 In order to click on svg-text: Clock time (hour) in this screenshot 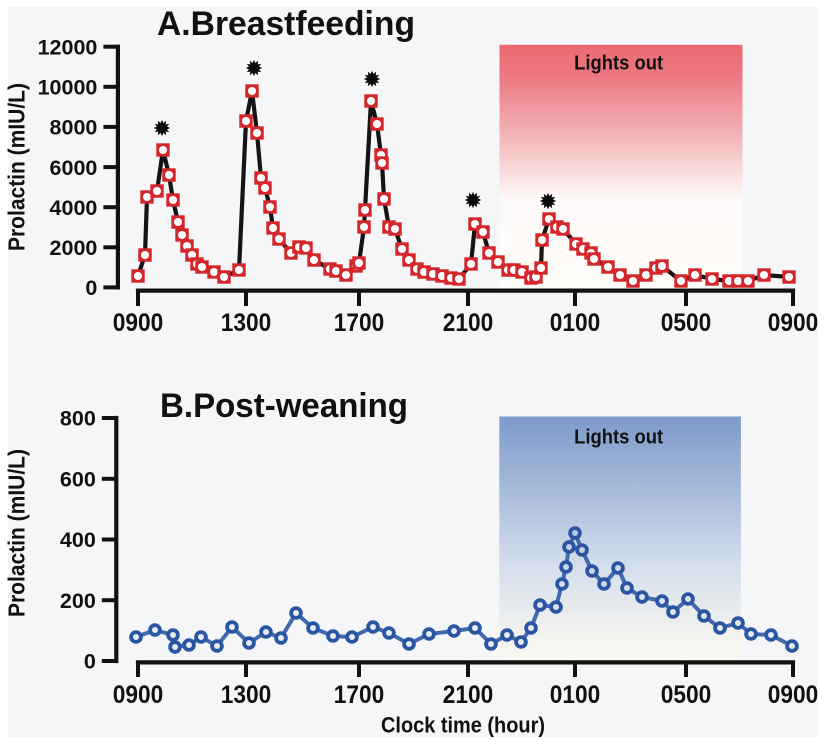, I will do `click(463, 725)`.